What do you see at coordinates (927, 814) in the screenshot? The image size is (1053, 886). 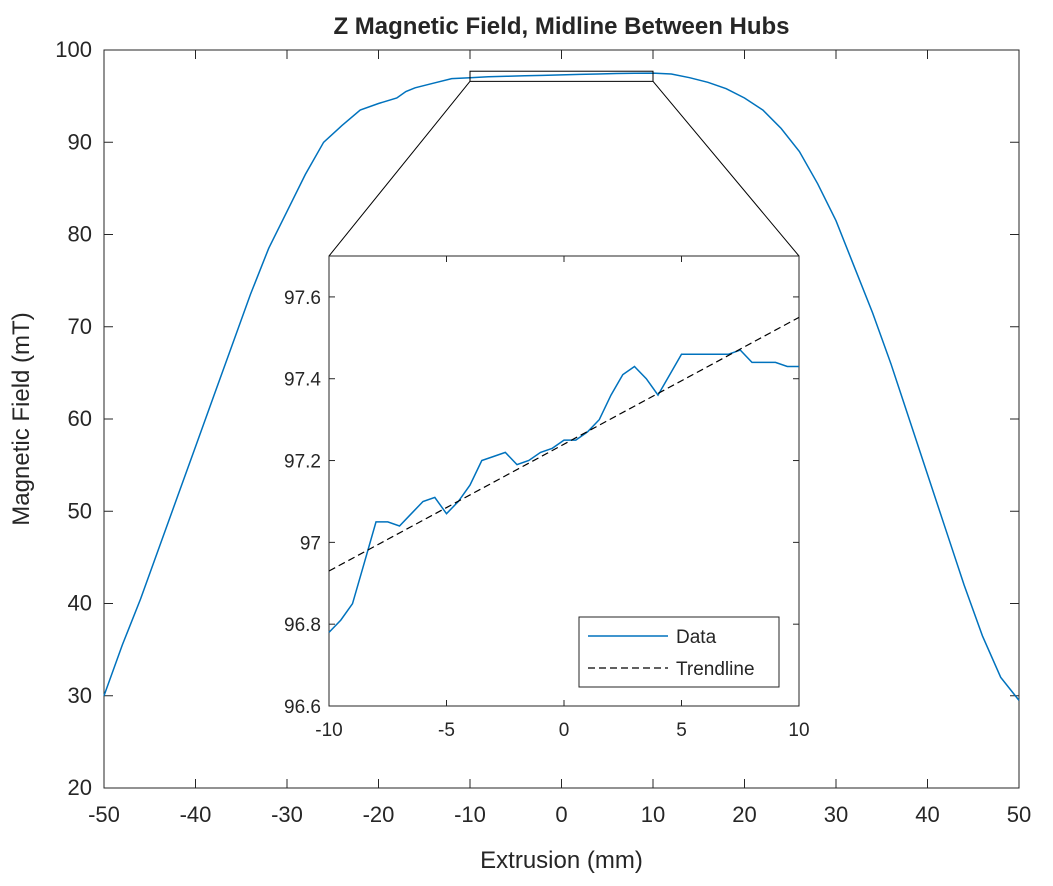 I see `x-tick-label: 40` at bounding box center [927, 814].